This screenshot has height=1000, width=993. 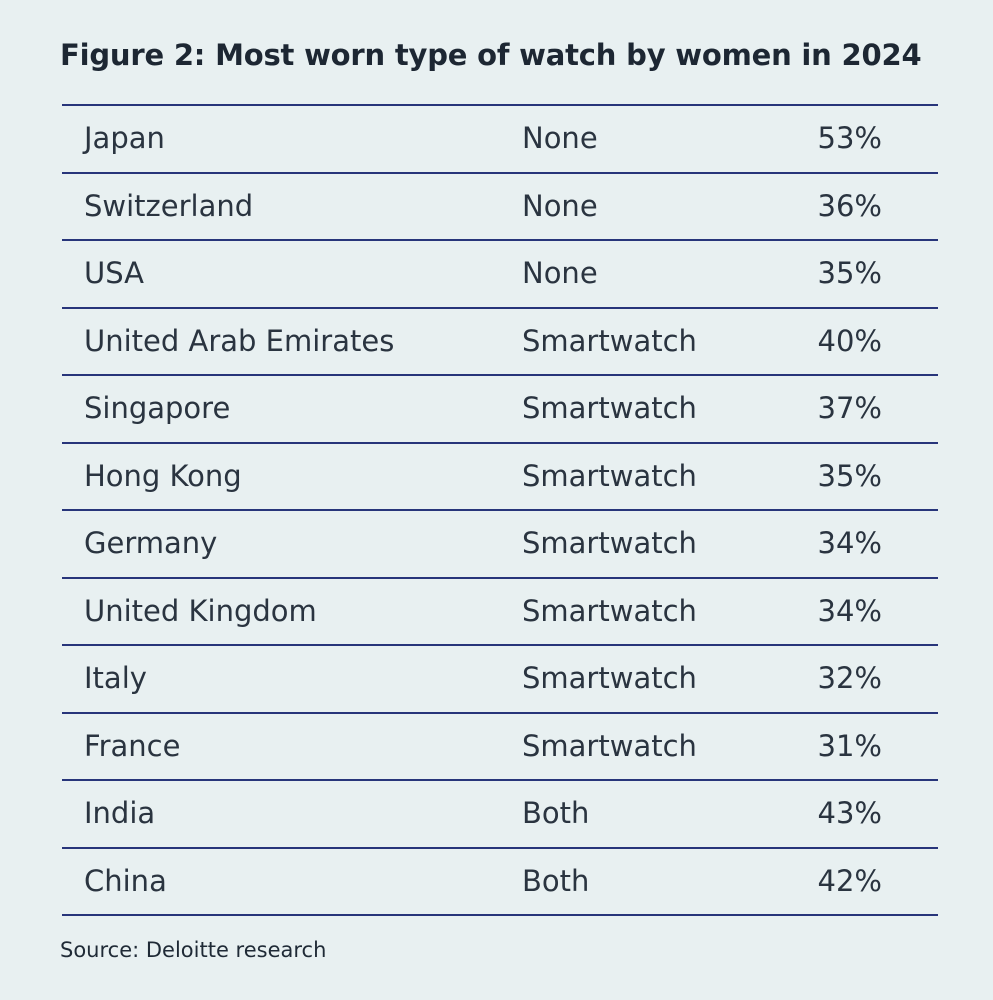 What do you see at coordinates (124, 138) in the screenshot?
I see `country-cell: Japan` at bounding box center [124, 138].